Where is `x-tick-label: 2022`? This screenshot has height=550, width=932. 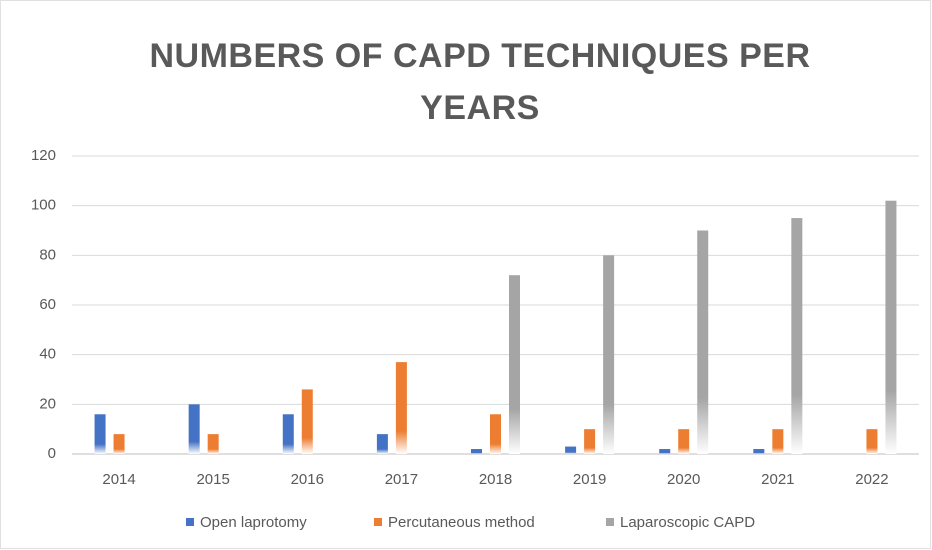 x-tick-label: 2022 is located at coordinates (871, 479).